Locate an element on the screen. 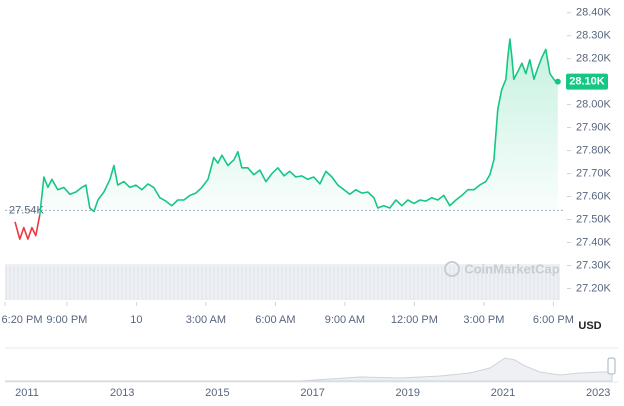  y-tick-label: 27.20K is located at coordinates (594, 288).